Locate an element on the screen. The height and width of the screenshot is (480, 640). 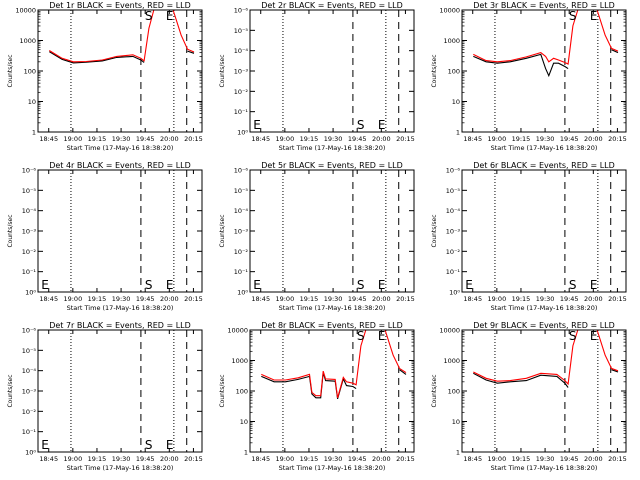
panel-title: Det 4r BLACK = Events, RED = LLD is located at coordinates (120, 165).